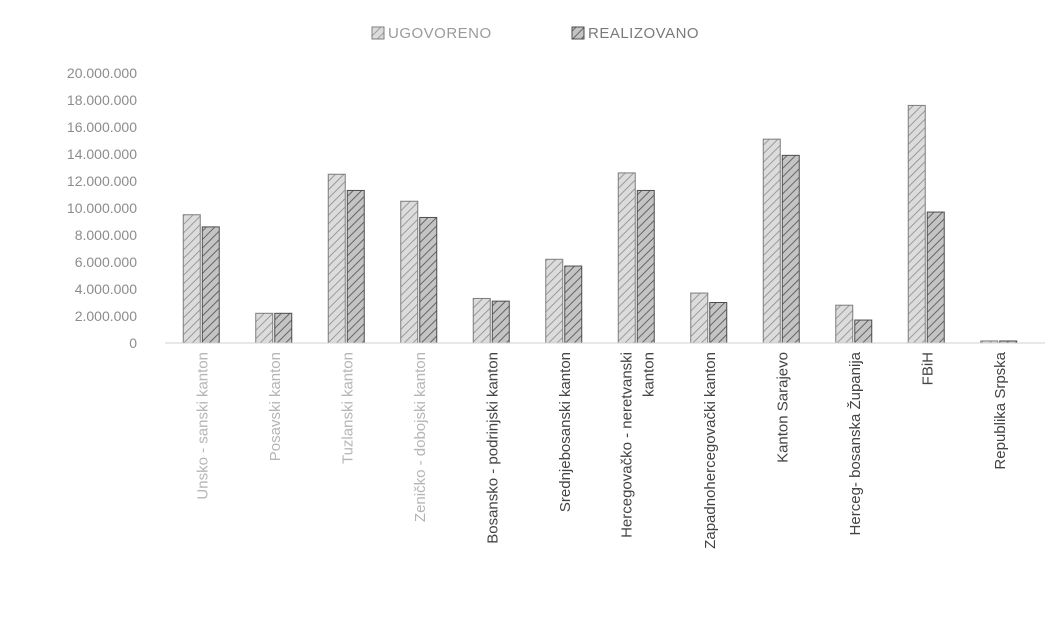 The width and height of the screenshot is (1047, 643). I want to click on category-label: Herceg- bosanska Županija, so click(855, 443).